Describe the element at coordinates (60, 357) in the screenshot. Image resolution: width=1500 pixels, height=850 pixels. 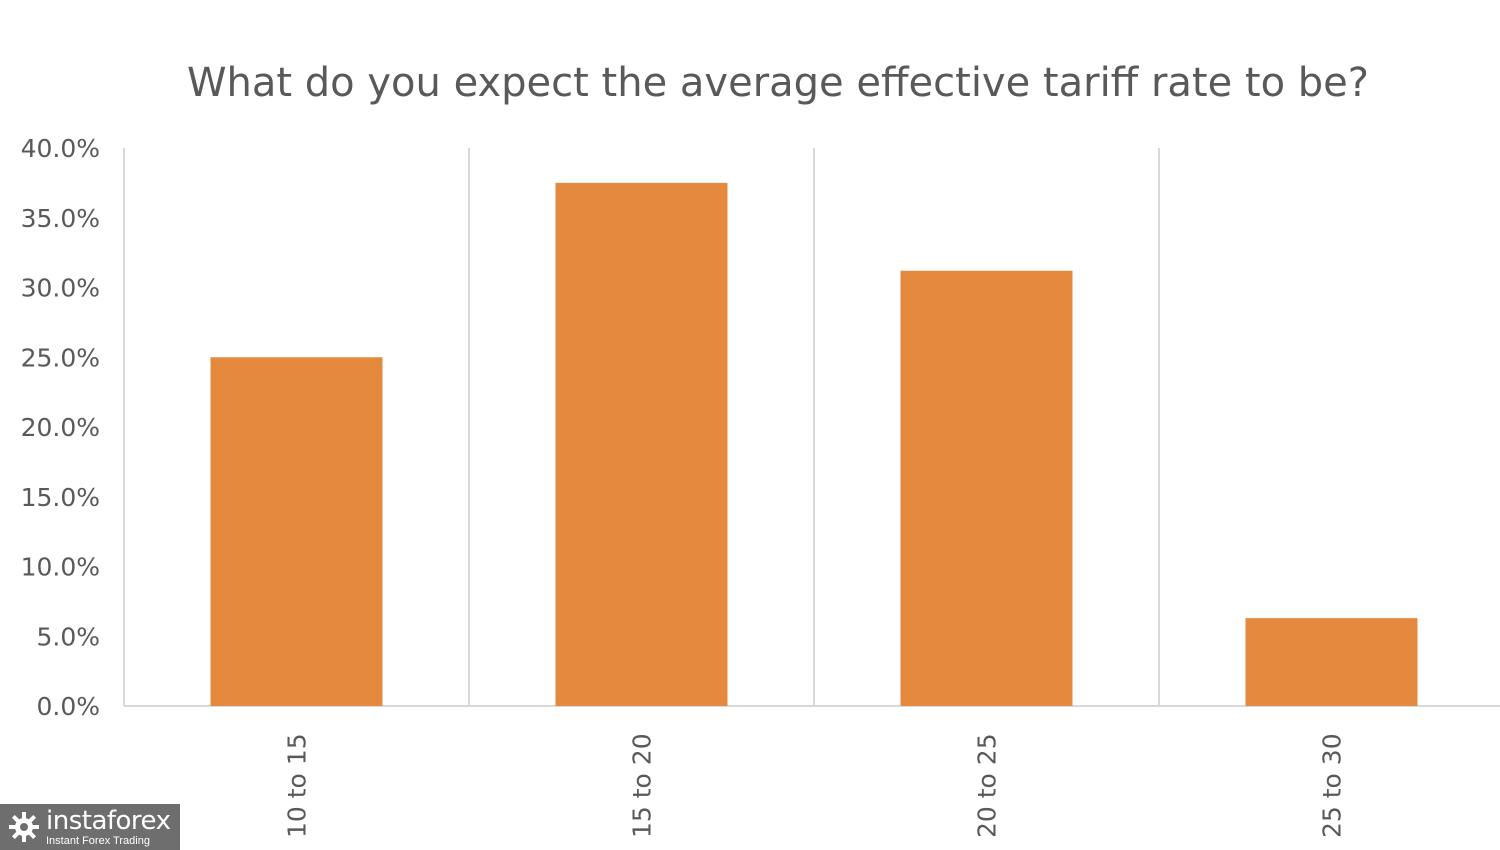
I see `y-tick-label: 25.0%` at that location.